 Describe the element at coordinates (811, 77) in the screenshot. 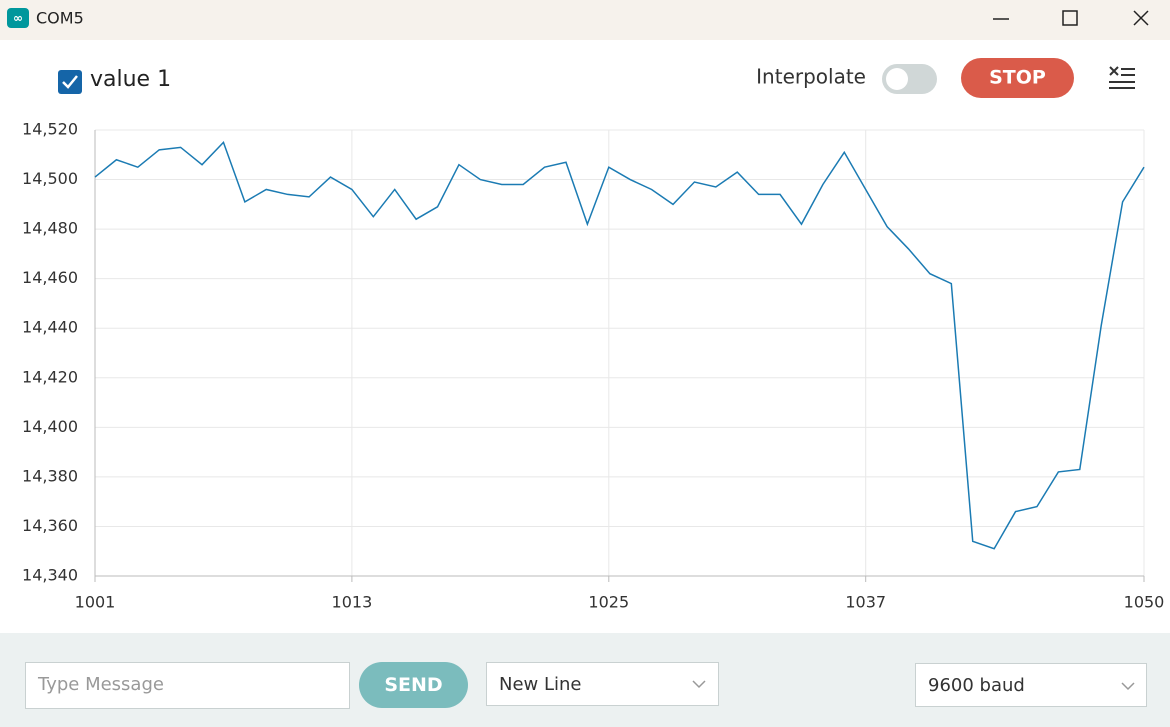

I see `interpolate-label: Interpolate` at that location.